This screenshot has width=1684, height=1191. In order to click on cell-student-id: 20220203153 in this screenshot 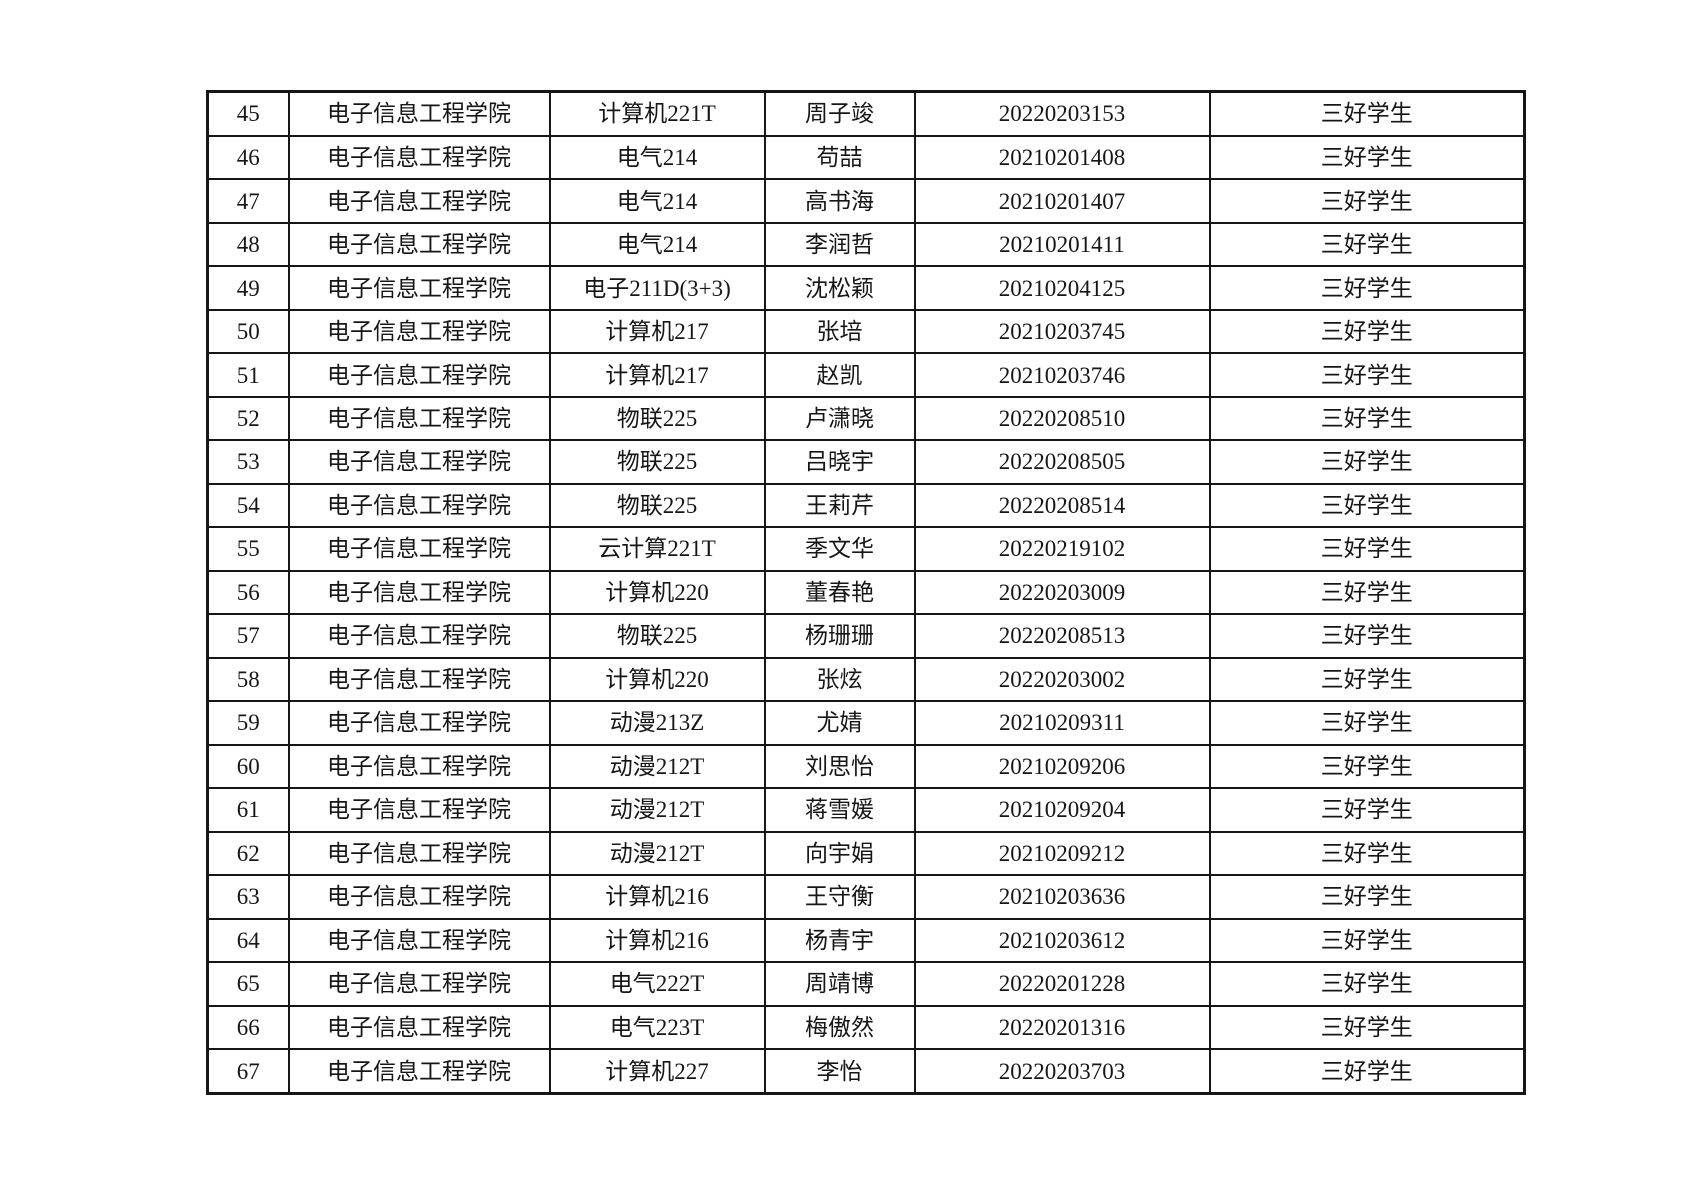, I will do `click(1062, 113)`.